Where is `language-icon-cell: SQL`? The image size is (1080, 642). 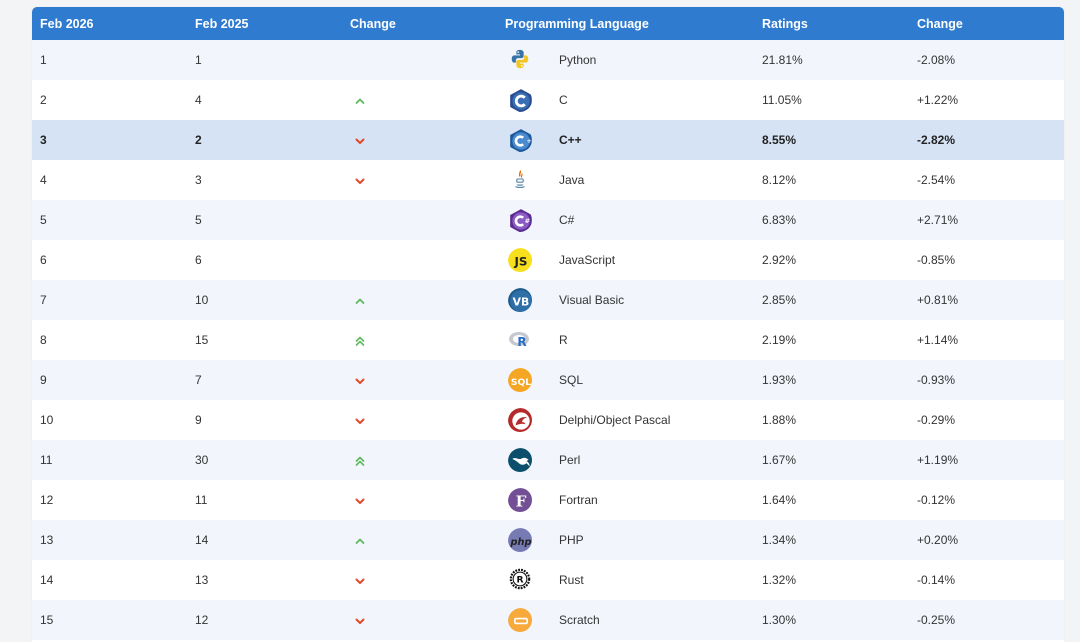 language-icon-cell: SQL is located at coordinates (527, 380).